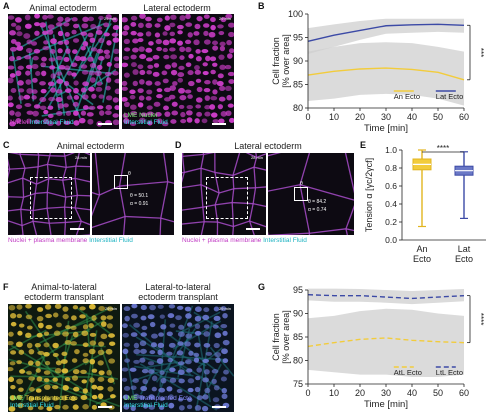  I want to click on panel-f-title-right-line1: Lateral-to-lateral, so click(178, 287).